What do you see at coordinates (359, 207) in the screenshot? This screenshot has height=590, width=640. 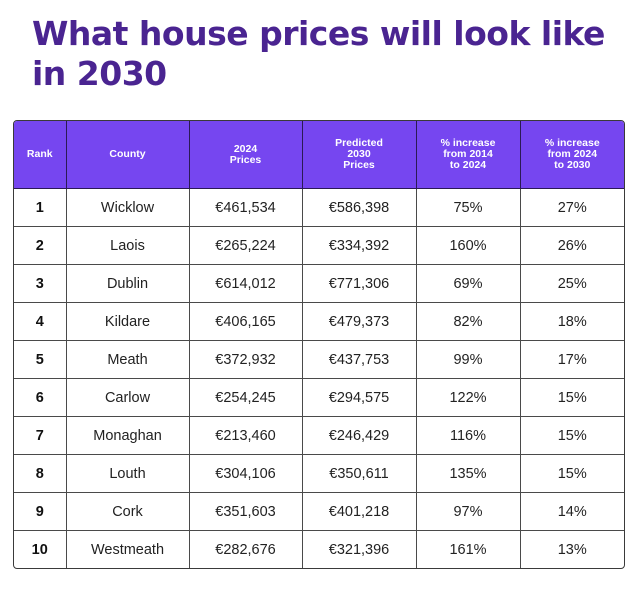 I see `price-2030-cell: €586,398` at bounding box center [359, 207].